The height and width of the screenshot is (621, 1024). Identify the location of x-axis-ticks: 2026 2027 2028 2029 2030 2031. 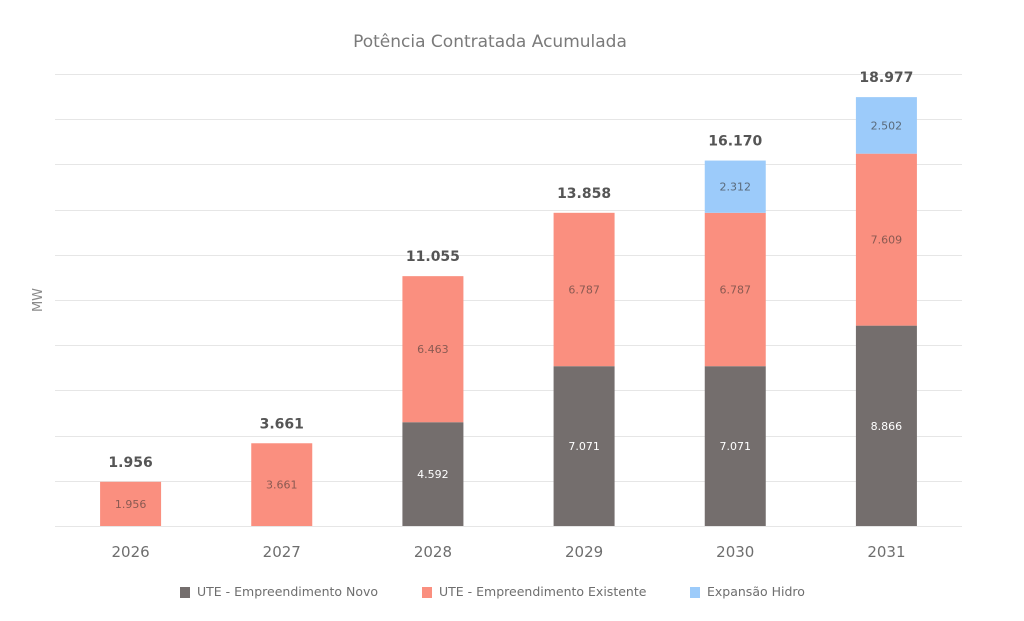
(508, 552).